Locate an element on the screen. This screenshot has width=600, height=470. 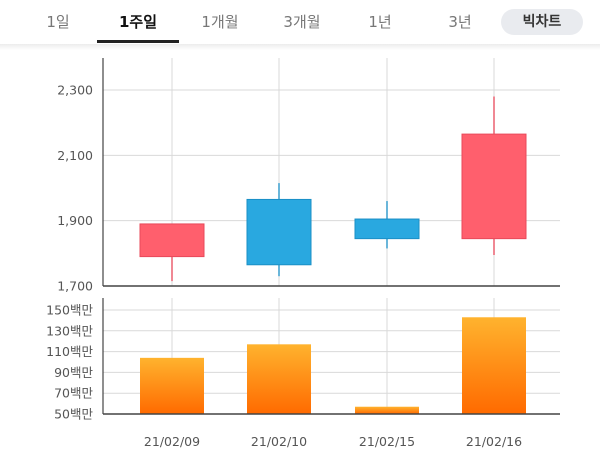
period-tabs: 1일 1주일 1개월 3개월 1년 3년 빅차트 is located at coordinates (300, 22).